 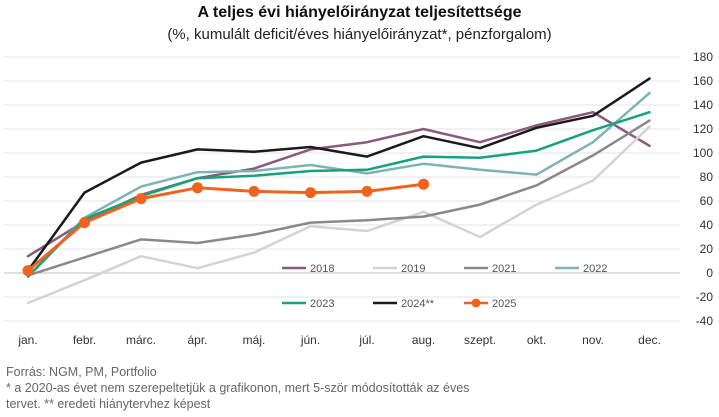 I want to click on footnote-source: Forrás: NGM, PM, Portfolio, so click(x=81, y=372).